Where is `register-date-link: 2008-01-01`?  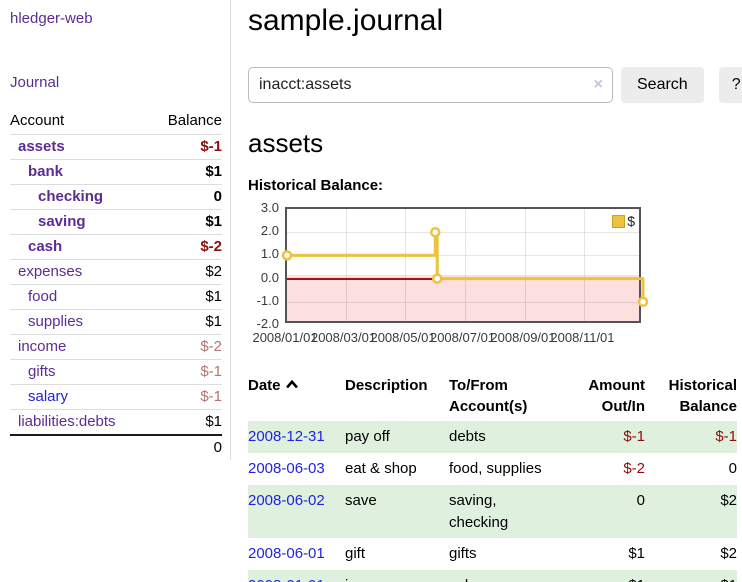
register-date-link: 2008-01-01 is located at coordinates (286, 579).